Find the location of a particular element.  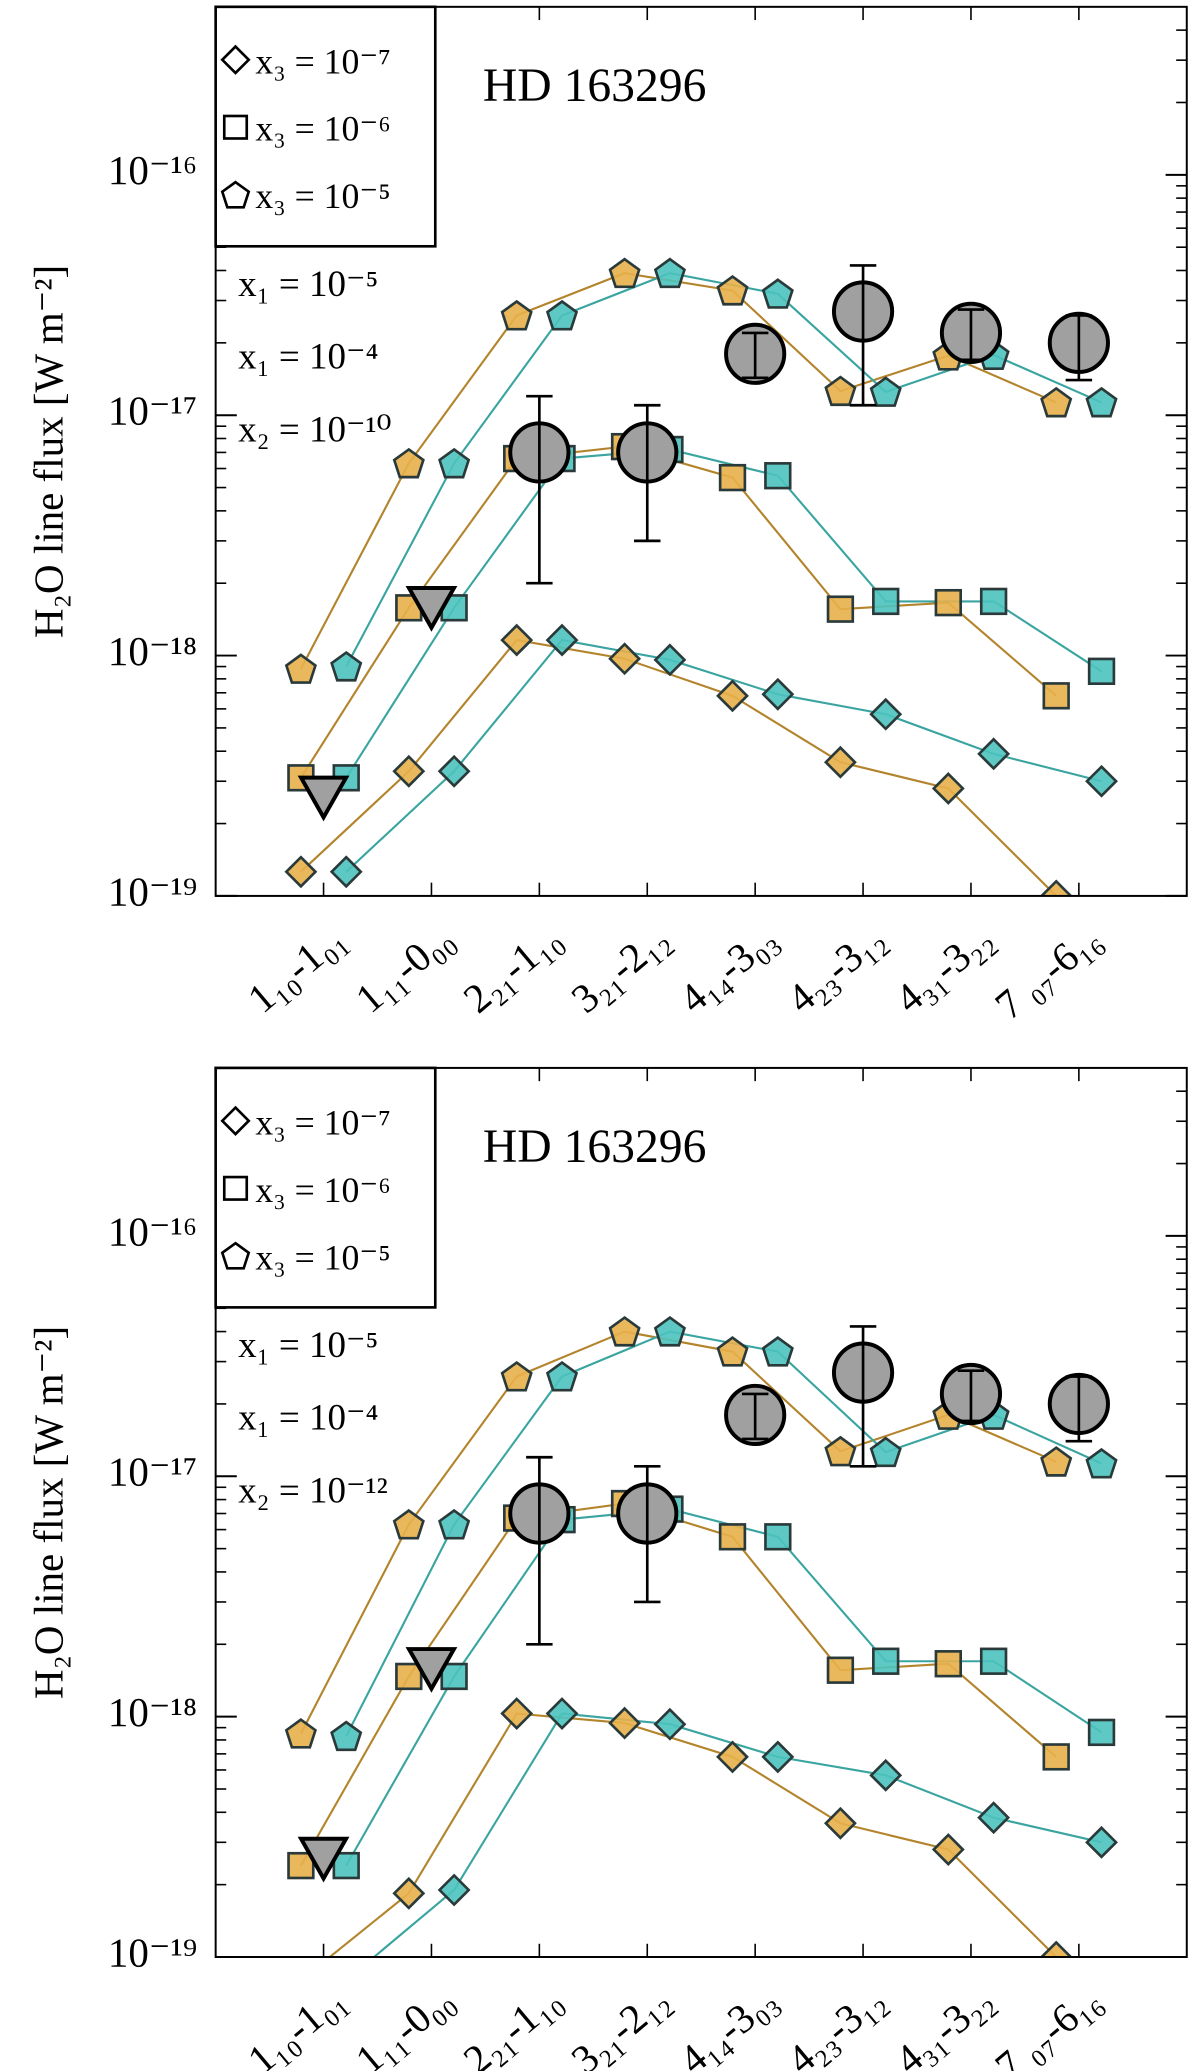

y-tick-label: 10⁻¹⁹ is located at coordinates (152, 891).